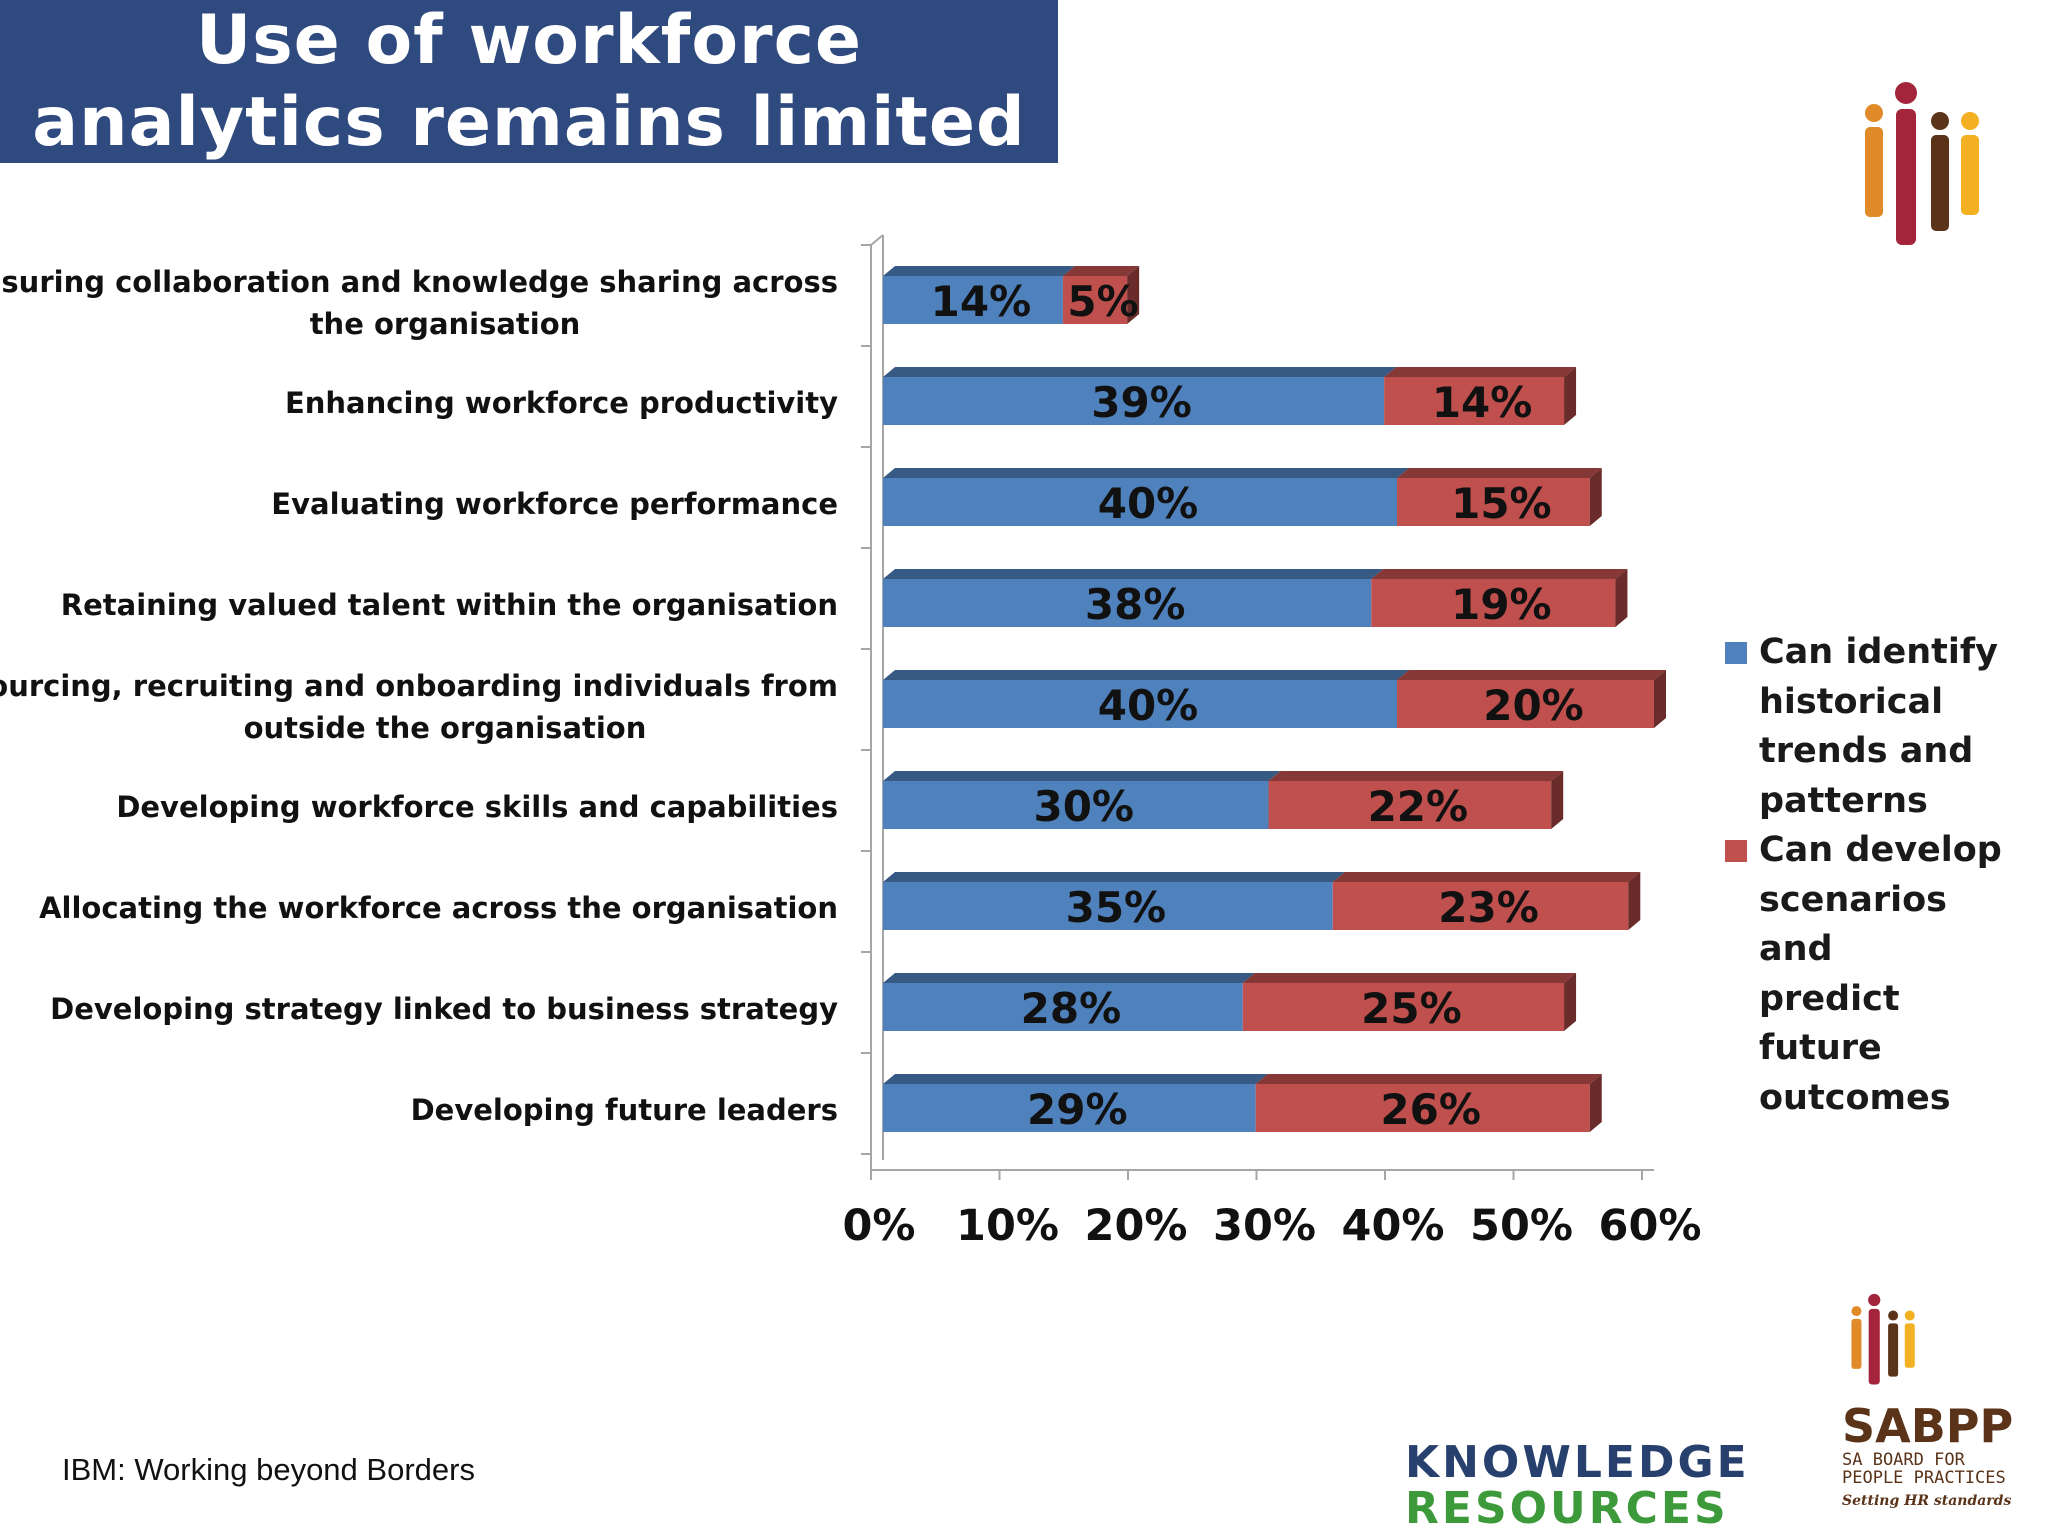 The height and width of the screenshot is (1536, 2048). What do you see at coordinates (1141, 402) in the screenshot?
I see `data-label-series-1: 39%` at bounding box center [1141, 402].